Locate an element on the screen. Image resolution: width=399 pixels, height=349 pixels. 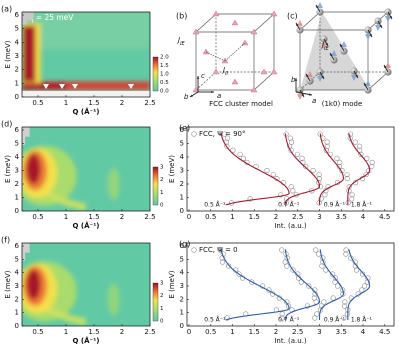
coupling-label: JII is located at coordinates (225, 71).